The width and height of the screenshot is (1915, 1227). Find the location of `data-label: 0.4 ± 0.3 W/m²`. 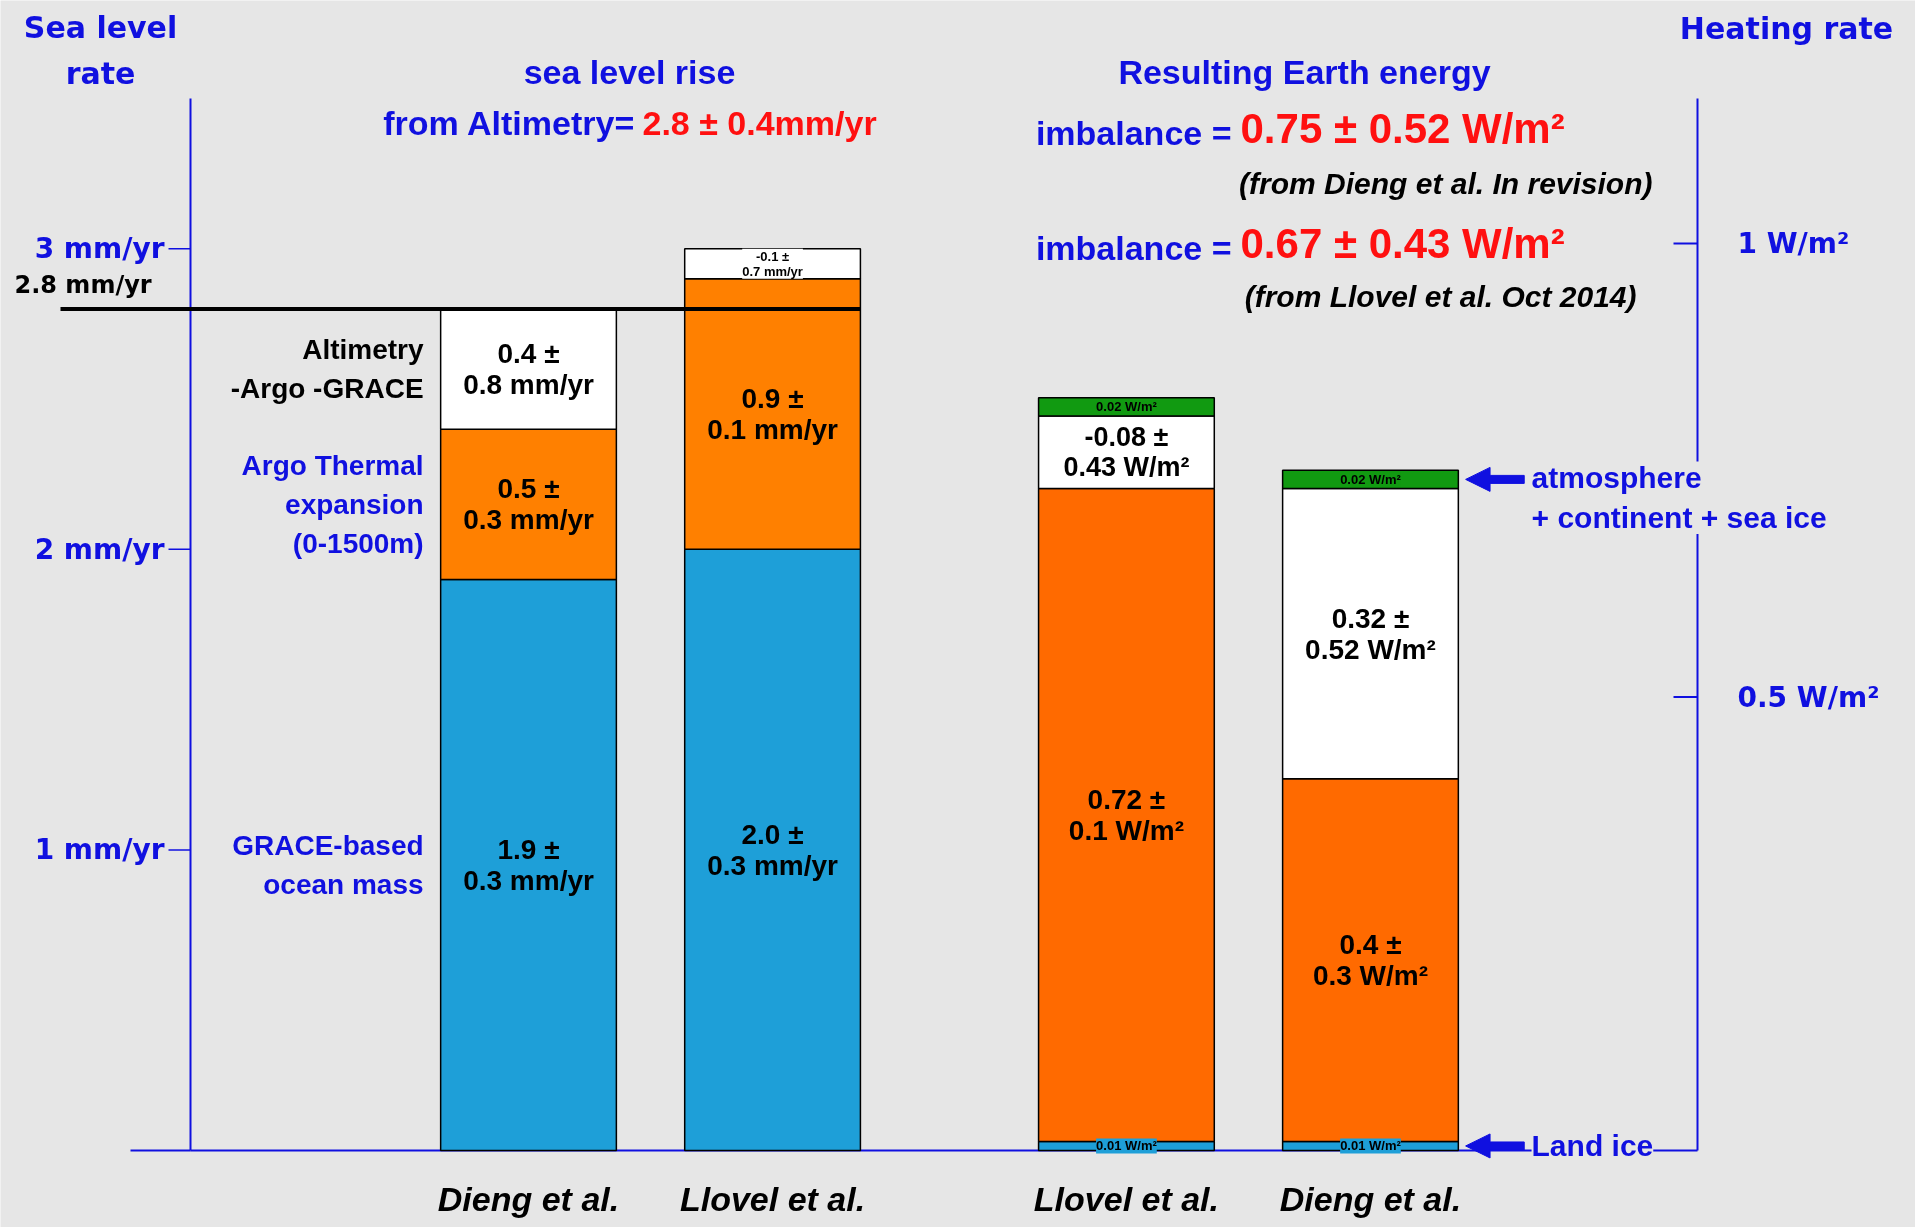

data-label: 0.4 ± 0.3 W/m² is located at coordinates (1370, 960).